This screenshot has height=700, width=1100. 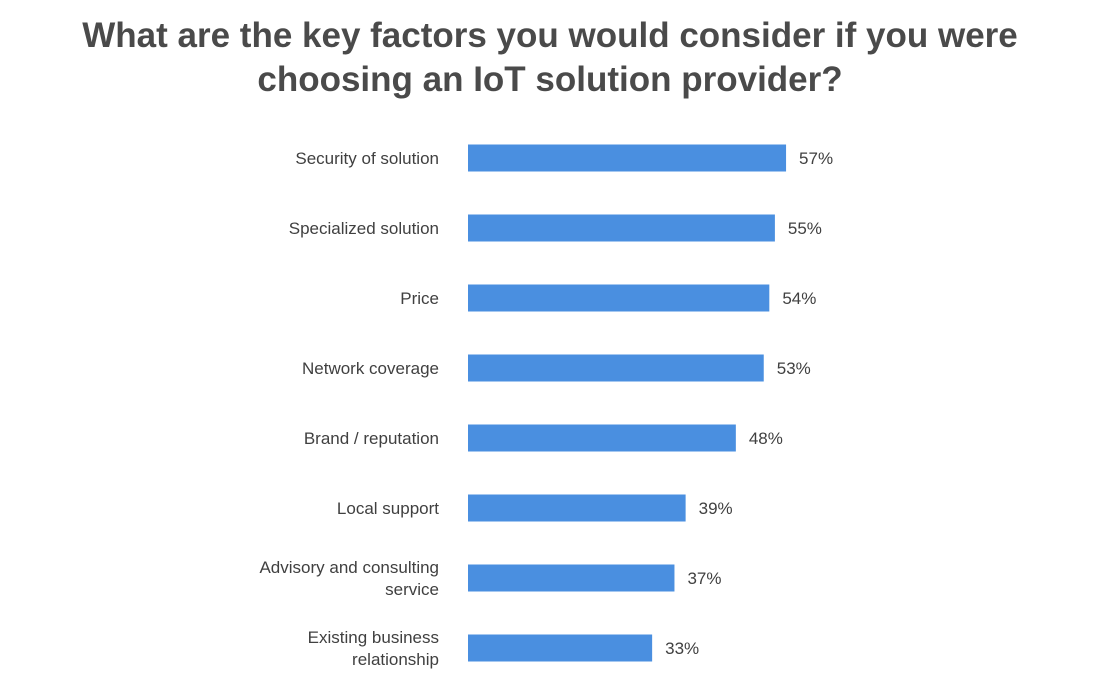 What do you see at coordinates (816, 158) in the screenshot?
I see `value-label-0: 57%` at bounding box center [816, 158].